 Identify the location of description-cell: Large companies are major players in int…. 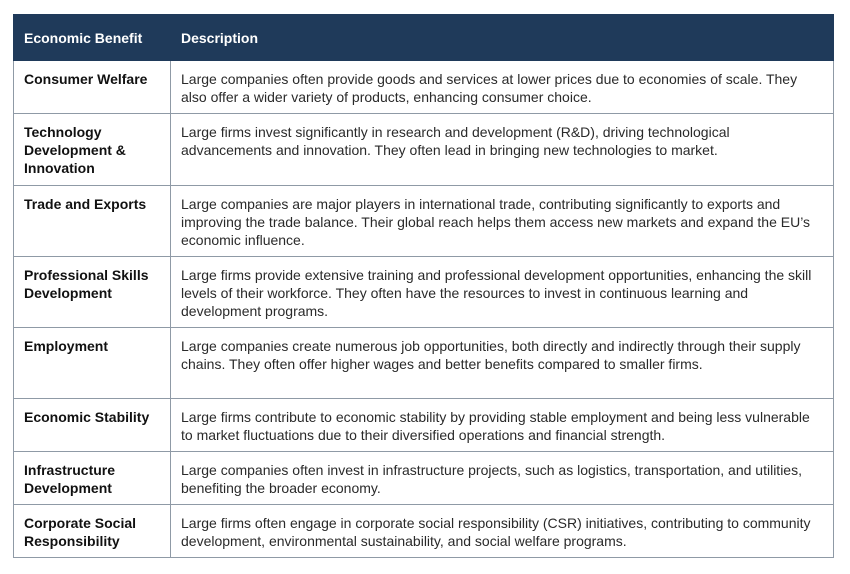
(502, 221).